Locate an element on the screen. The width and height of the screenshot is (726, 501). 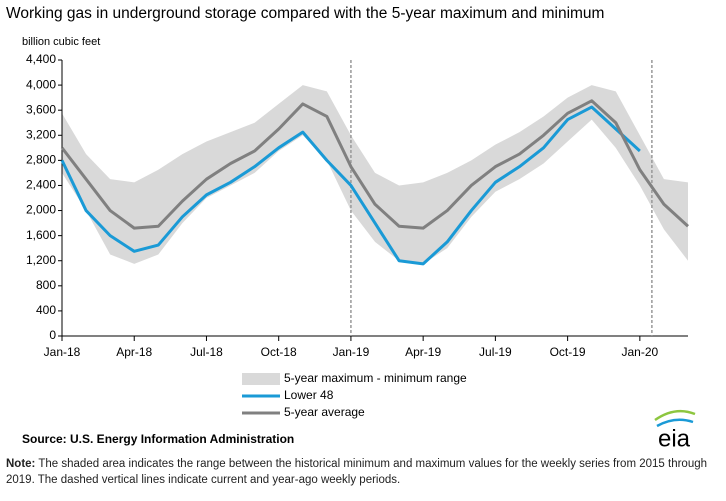
y-tick-label: 400 is located at coordinates (46, 310).